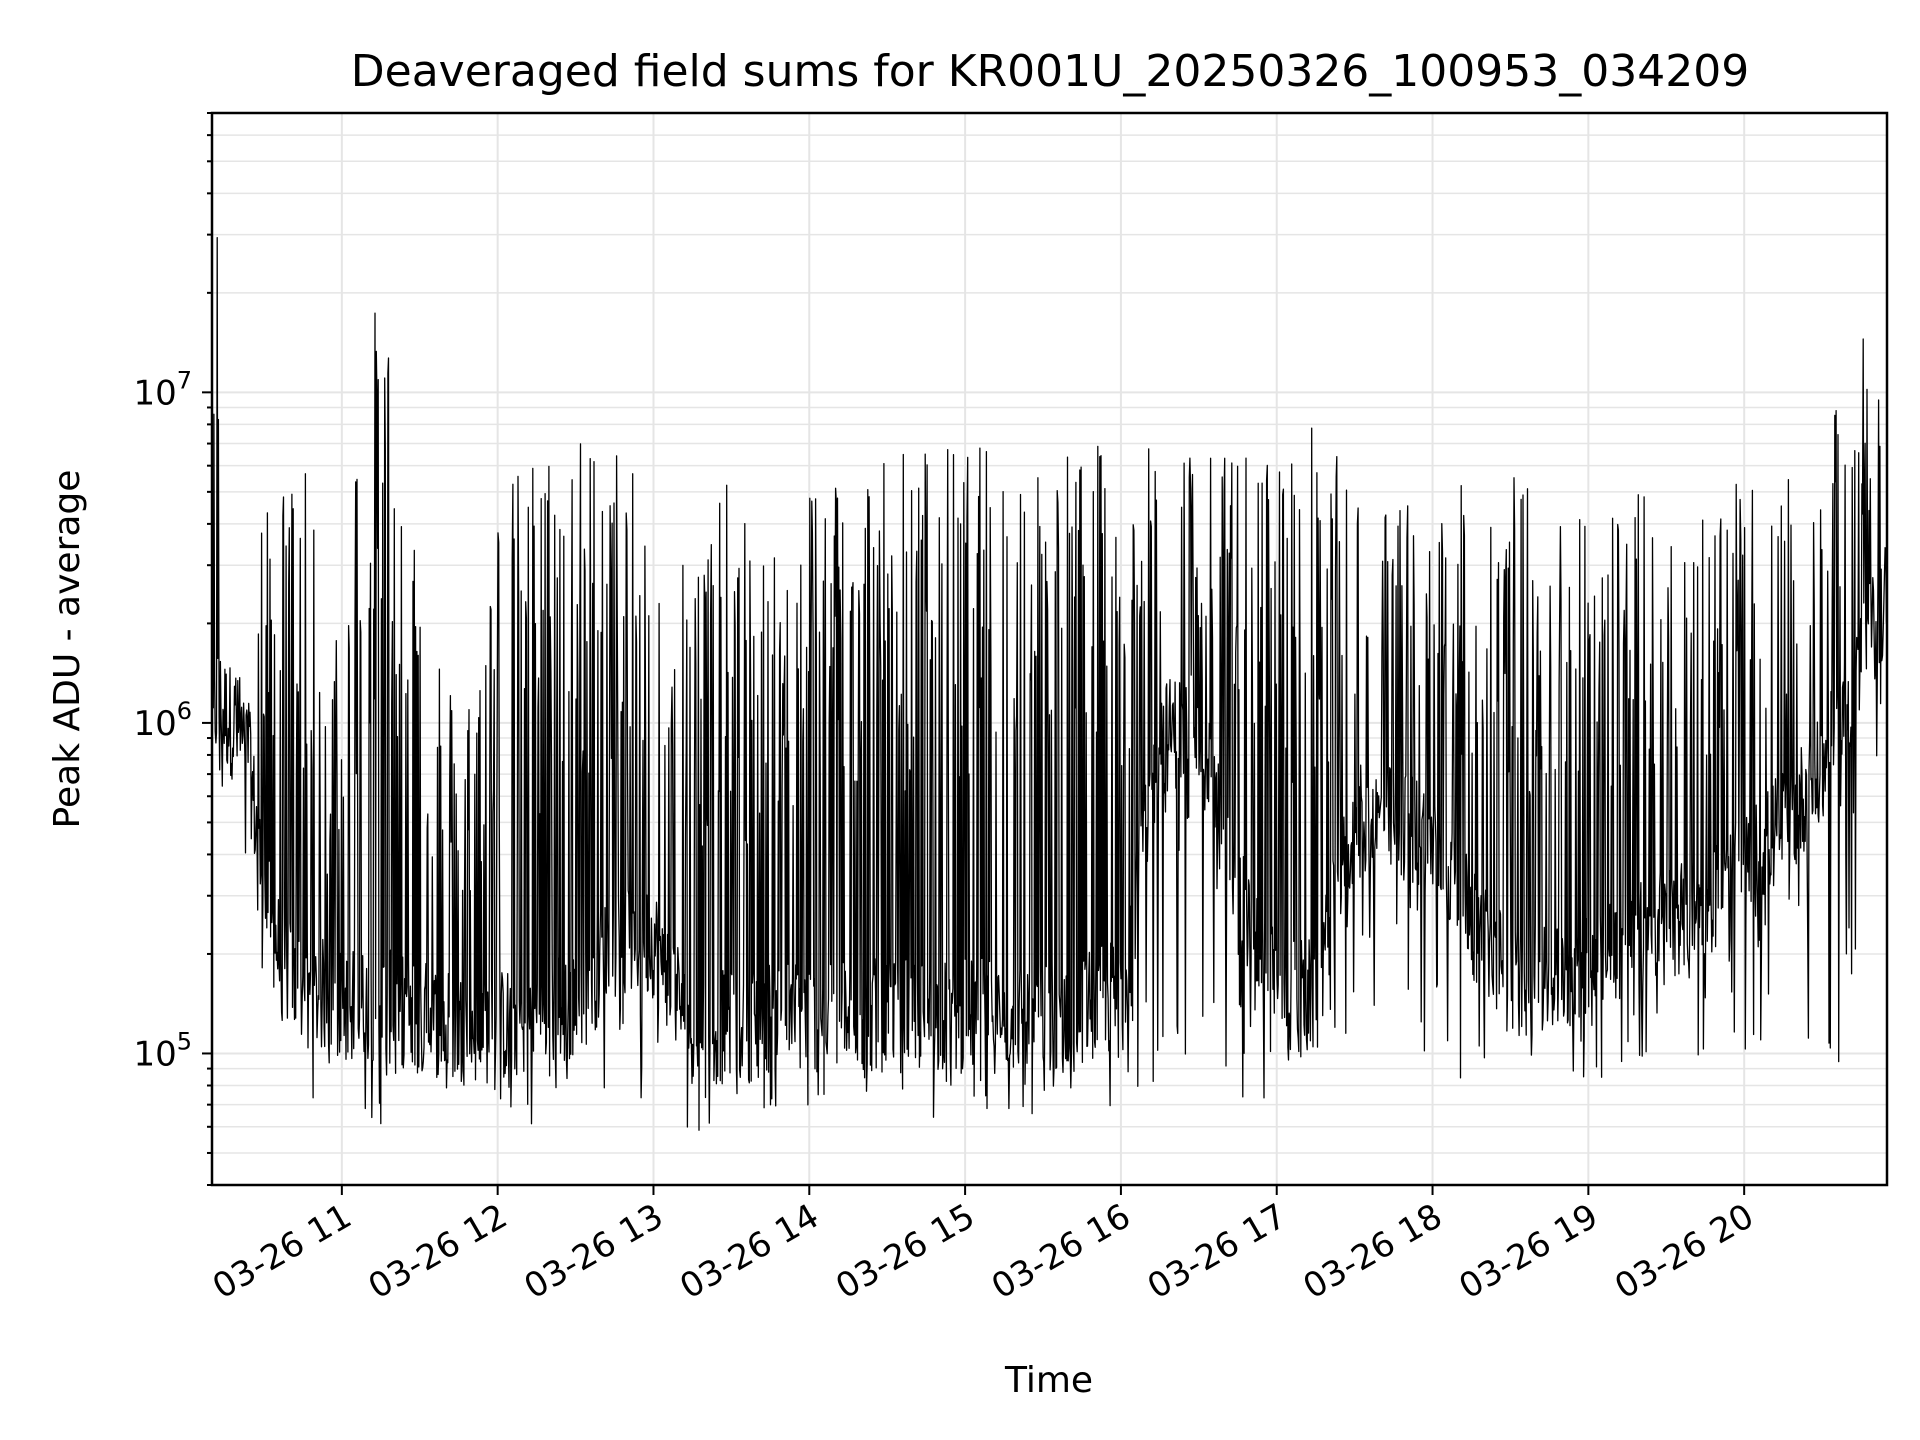 This screenshot has height=1440, width=1920. I want to click on y-tick-label: 10⁷, so click(162, 389).